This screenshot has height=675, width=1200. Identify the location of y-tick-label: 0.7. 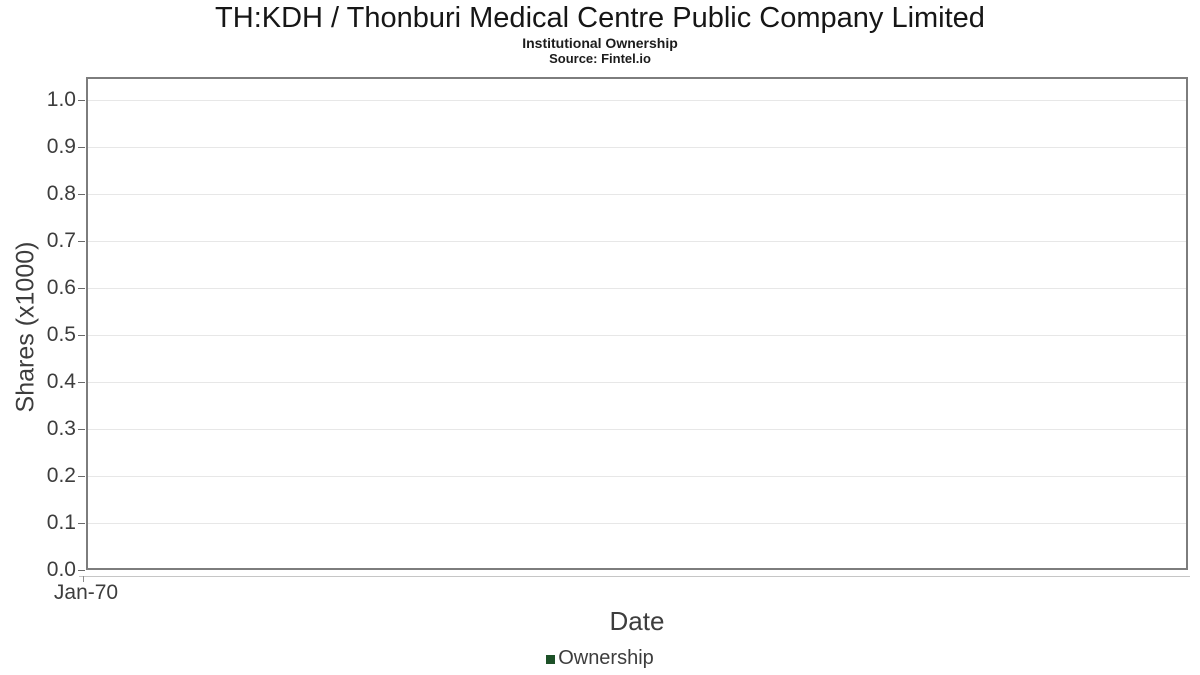
(61, 240).